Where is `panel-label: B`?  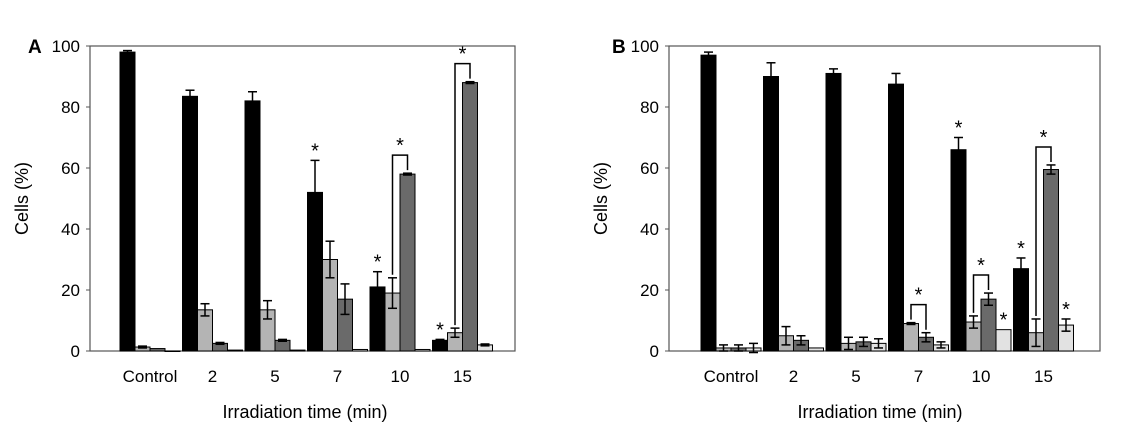 panel-label: B is located at coordinates (619, 47).